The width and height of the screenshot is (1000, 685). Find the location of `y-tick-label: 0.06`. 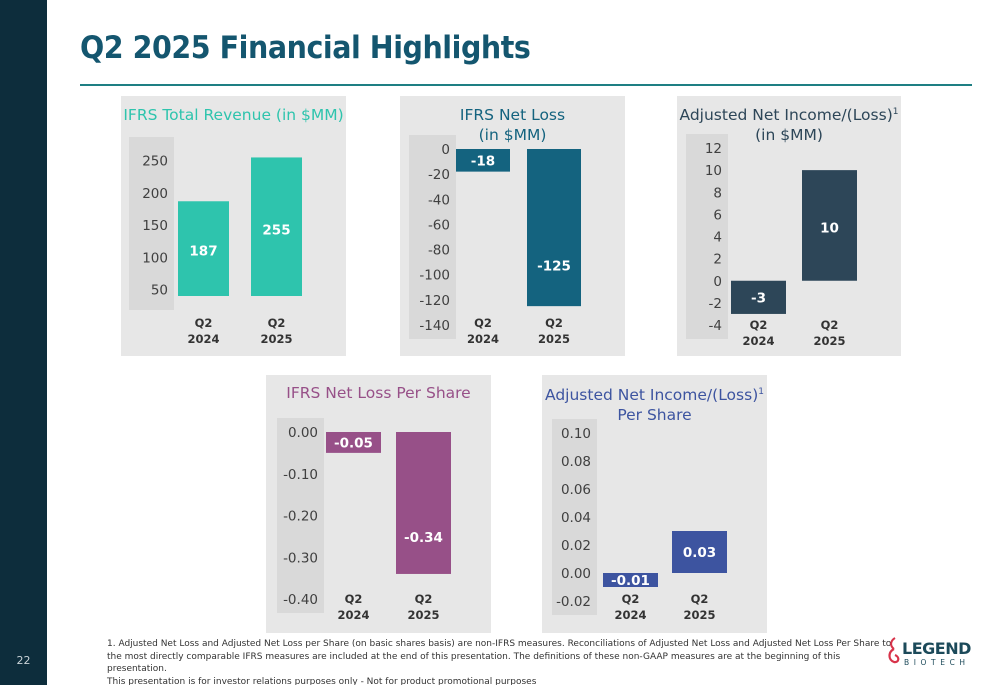

y-tick-label: 0.06 is located at coordinates (576, 490).